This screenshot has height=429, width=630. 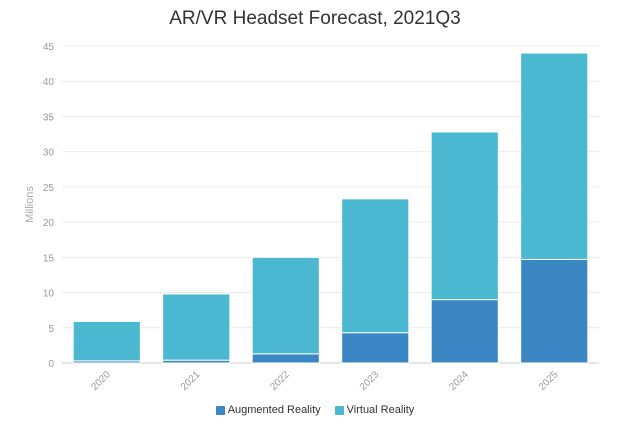 I want to click on bar-virtual-reality-2021, so click(x=196, y=327).